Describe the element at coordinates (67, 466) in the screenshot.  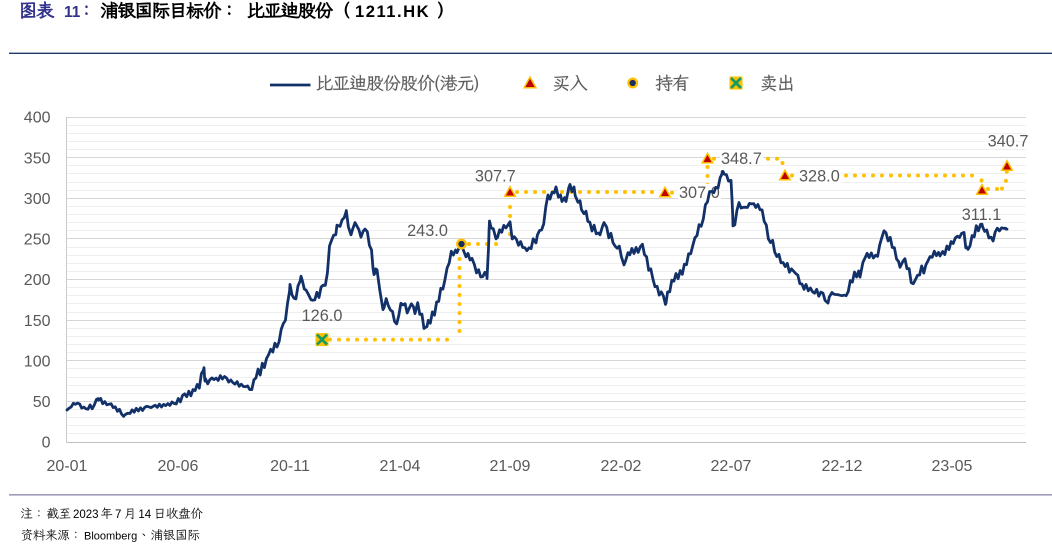
I see `svg-text: 20-01` at that location.